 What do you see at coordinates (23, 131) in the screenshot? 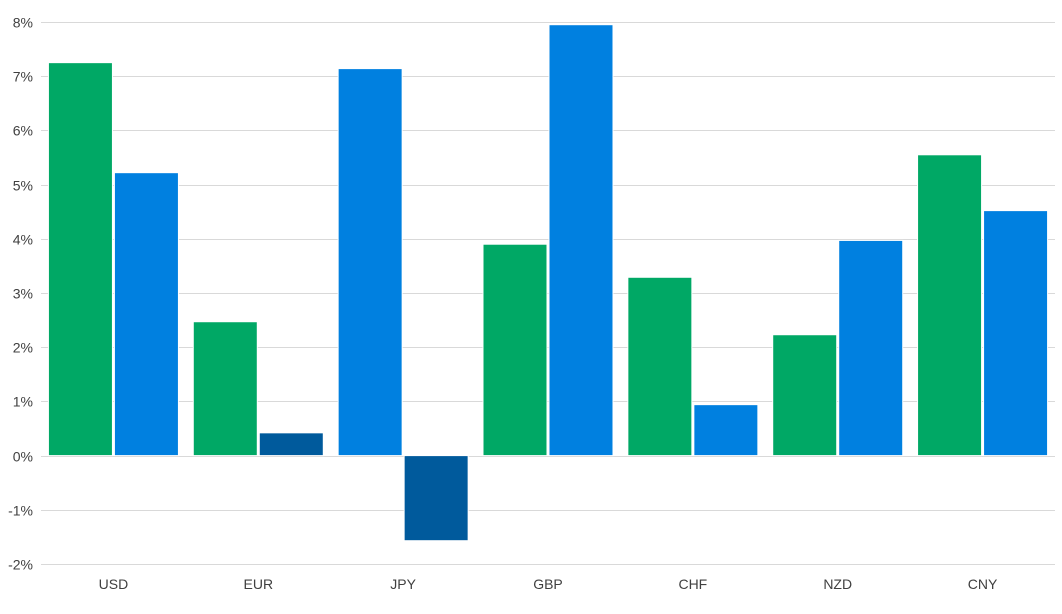
I see `y-tick-label: 6%` at bounding box center [23, 131].